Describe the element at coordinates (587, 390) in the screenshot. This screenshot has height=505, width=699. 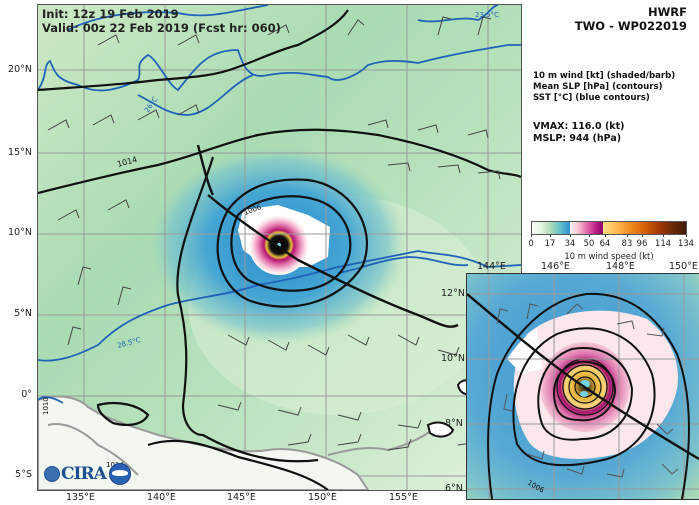
I see `inset-wind-barbs` at that location.